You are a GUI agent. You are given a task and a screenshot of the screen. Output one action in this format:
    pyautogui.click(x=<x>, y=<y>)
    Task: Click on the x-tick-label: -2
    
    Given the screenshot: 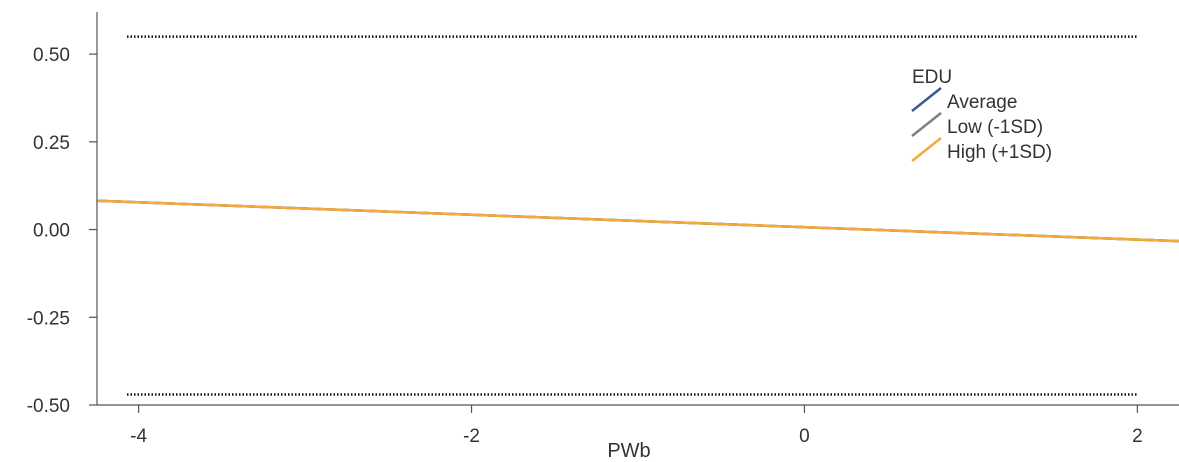 What is the action you would take?
    pyautogui.click(x=471, y=436)
    